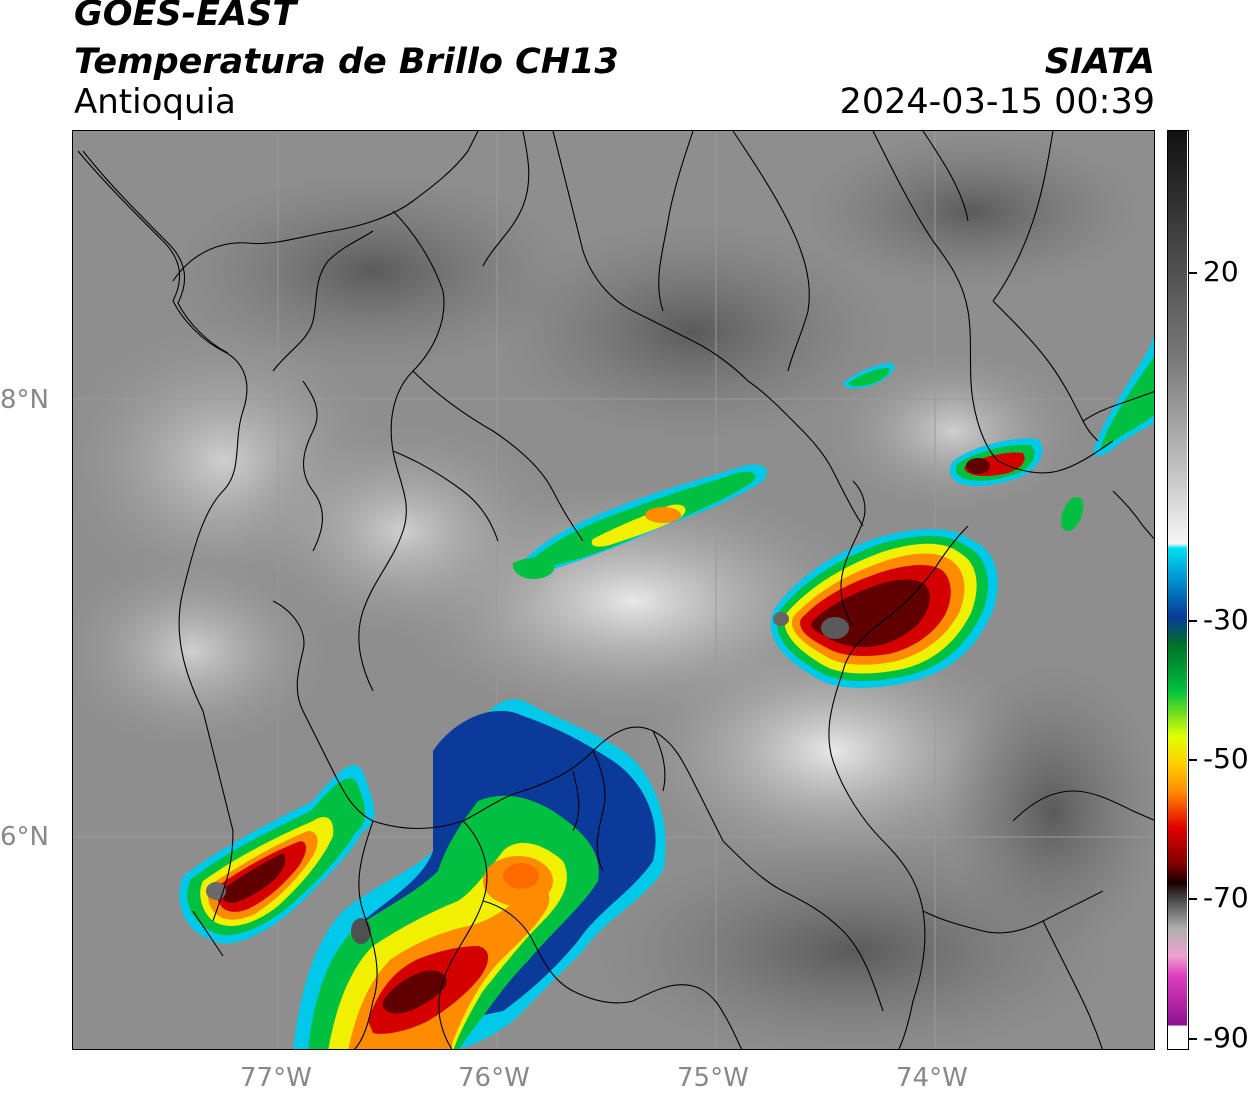 This screenshot has height=1099, width=1252. Describe the element at coordinates (1221, 271) in the screenshot. I see `colorbar-label-20: 20` at that location.